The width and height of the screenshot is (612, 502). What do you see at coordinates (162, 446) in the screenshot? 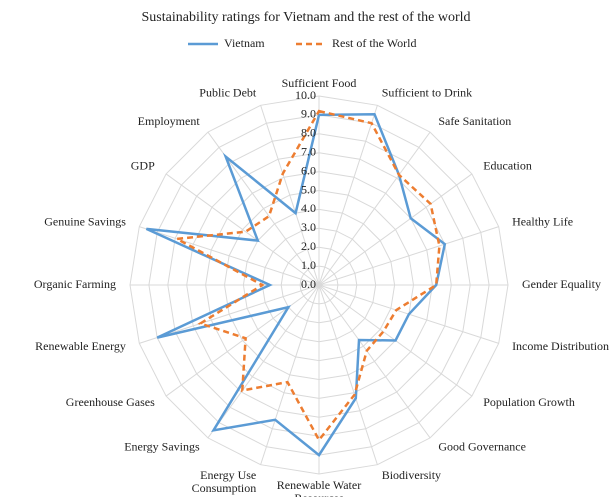
I see `category-label: Energy Savings` at bounding box center [162, 446].